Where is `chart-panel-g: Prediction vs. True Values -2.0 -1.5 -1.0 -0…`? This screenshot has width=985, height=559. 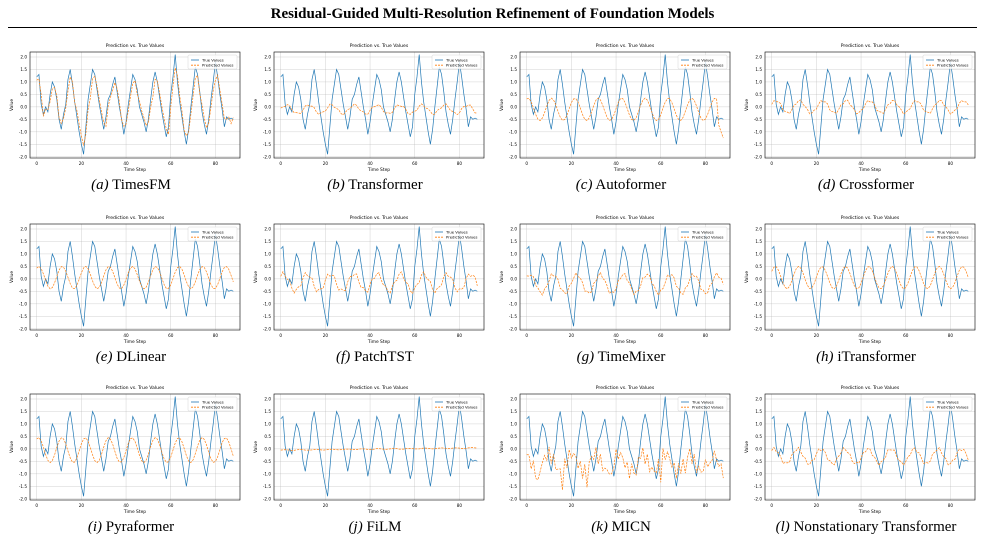
chart-panel-g: Prediction vs. True Values -2.0 -1.5 -1.0 -0… is located at coordinates (621, 296).